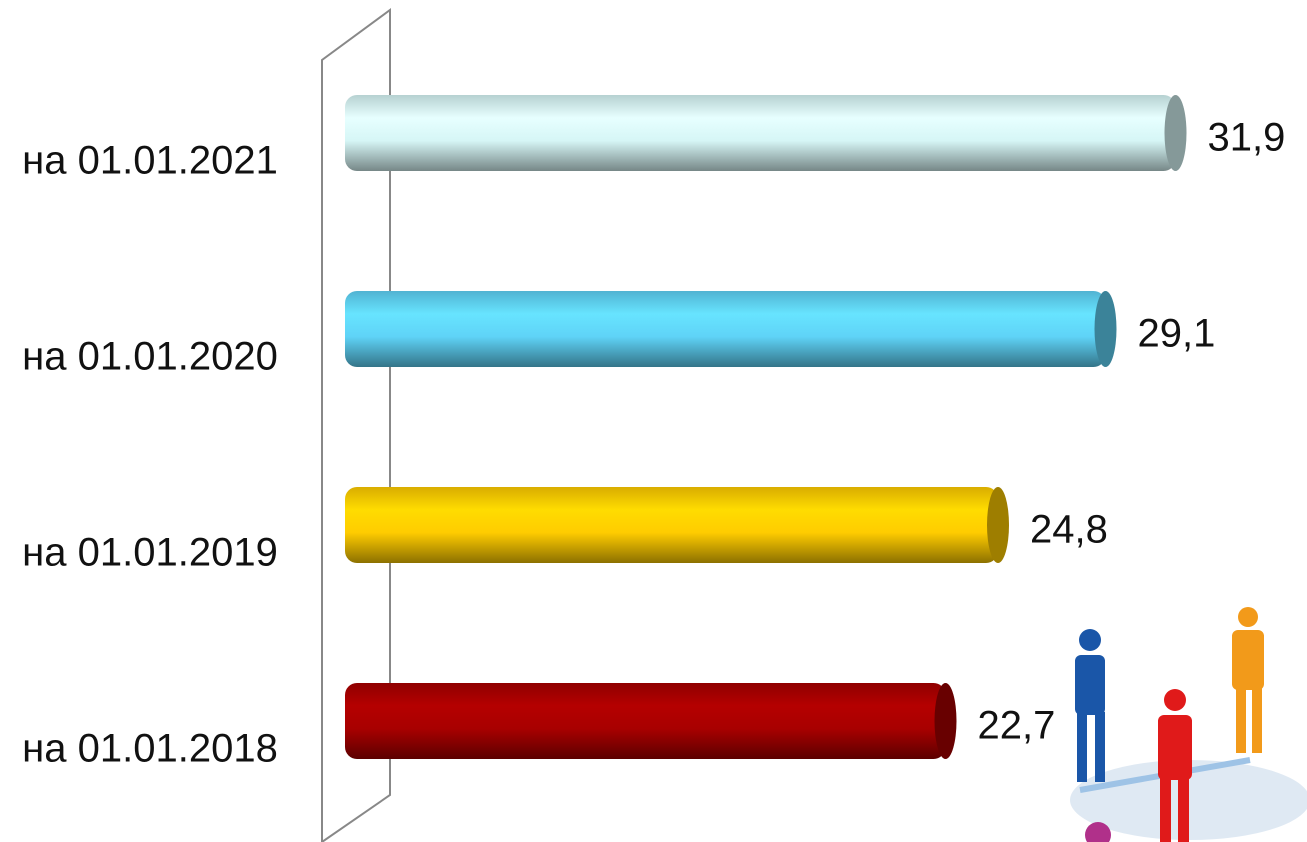  What do you see at coordinates (150, 161) in the screenshot?
I see `category-label: на 01.01.2021` at bounding box center [150, 161].